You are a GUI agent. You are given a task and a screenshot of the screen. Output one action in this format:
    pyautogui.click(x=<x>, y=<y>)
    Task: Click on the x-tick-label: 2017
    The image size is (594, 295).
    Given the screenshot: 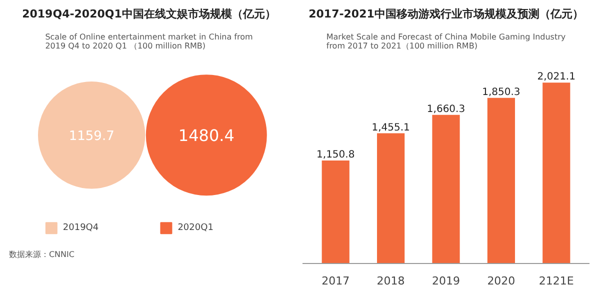 What is the action you would take?
    pyautogui.click(x=336, y=281)
    